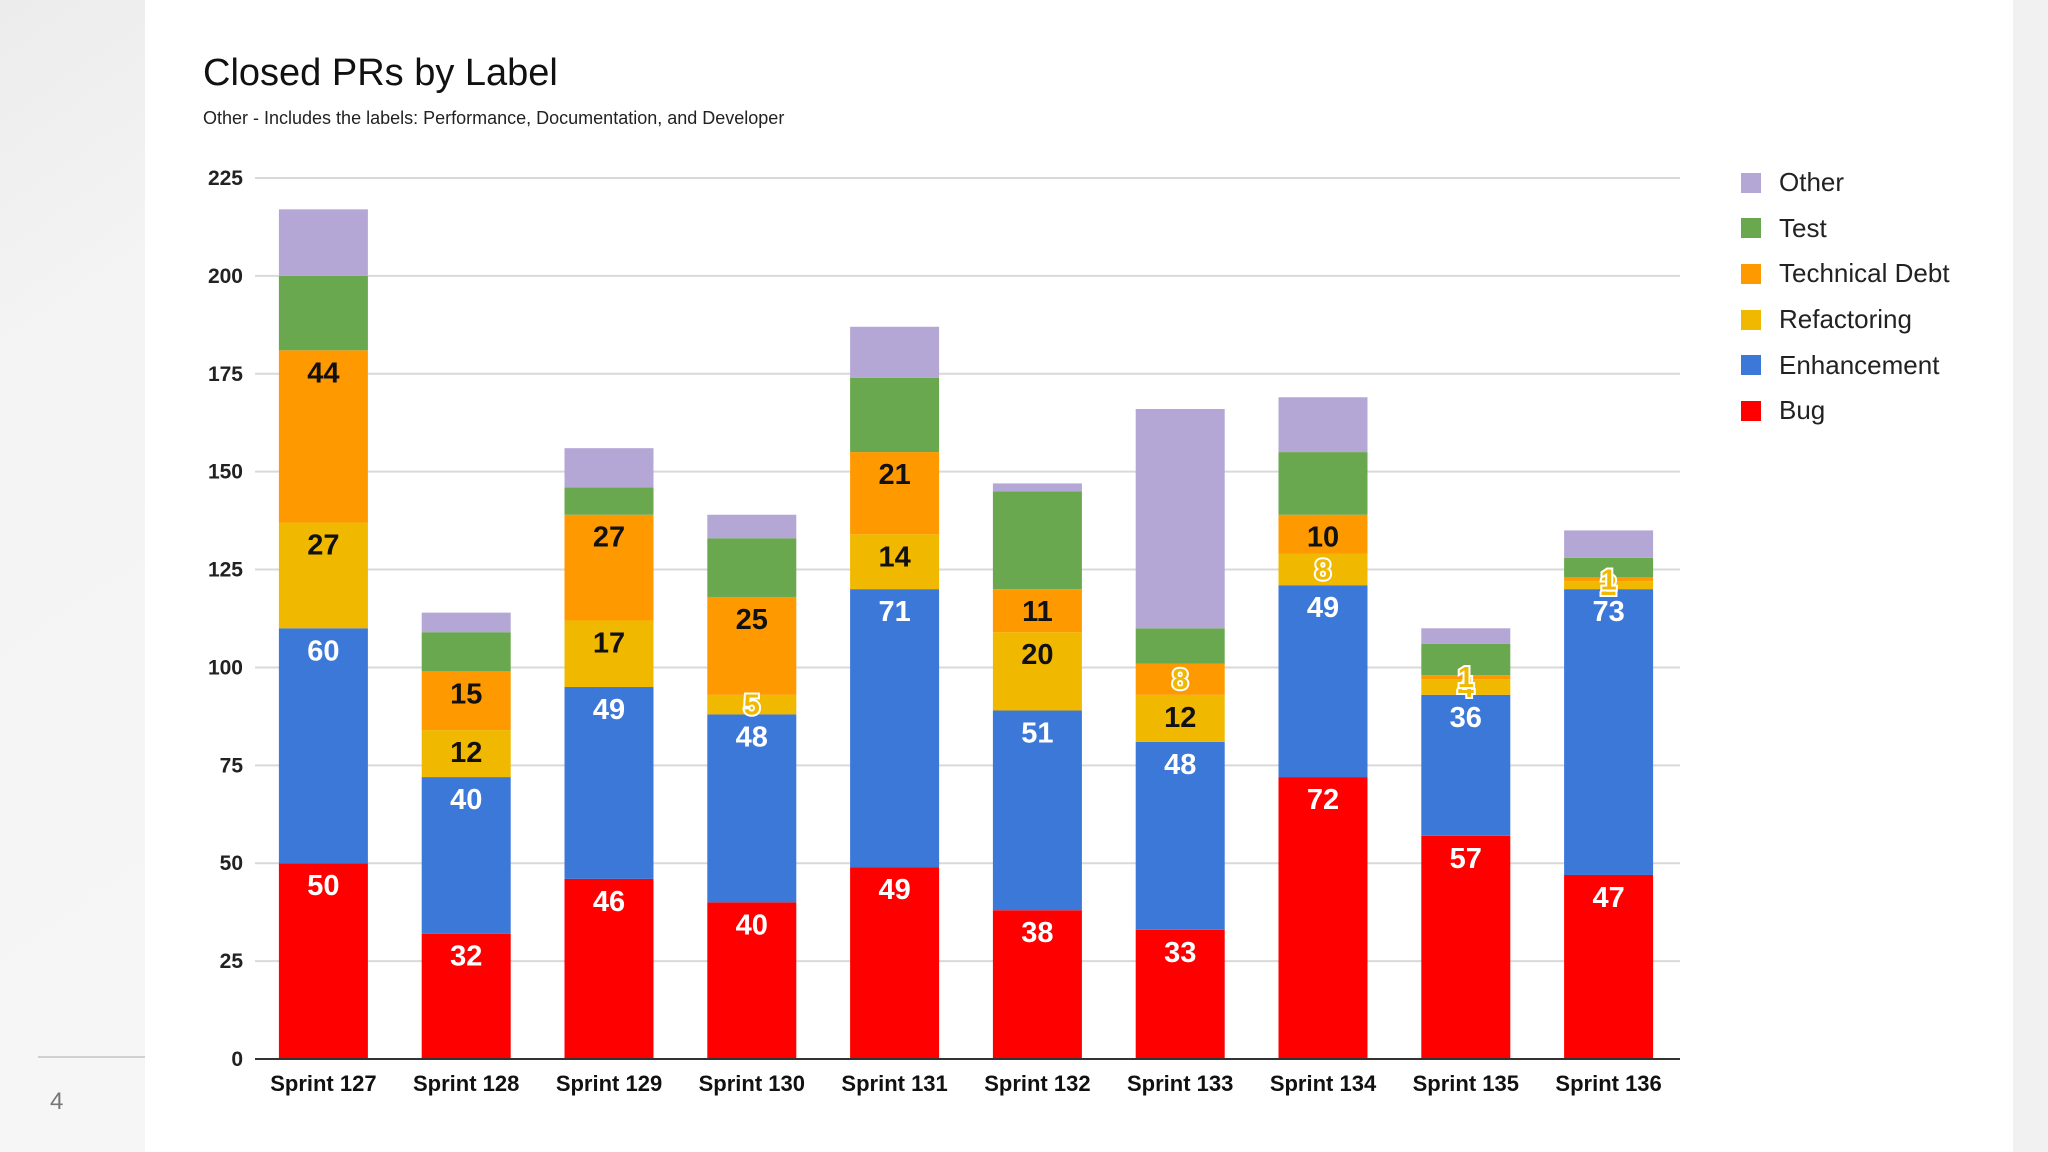 Image resolution: width=2048 pixels, height=1152 pixels. I want to click on data-label-refactoring: 5, so click(752, 706).